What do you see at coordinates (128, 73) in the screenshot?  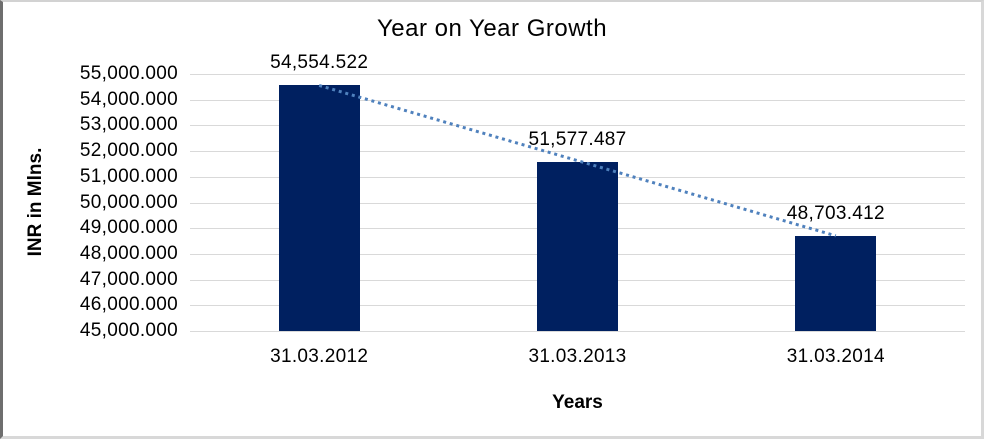 I see `y-tick-label: 55,000.000` at bounding box center [128, 73].